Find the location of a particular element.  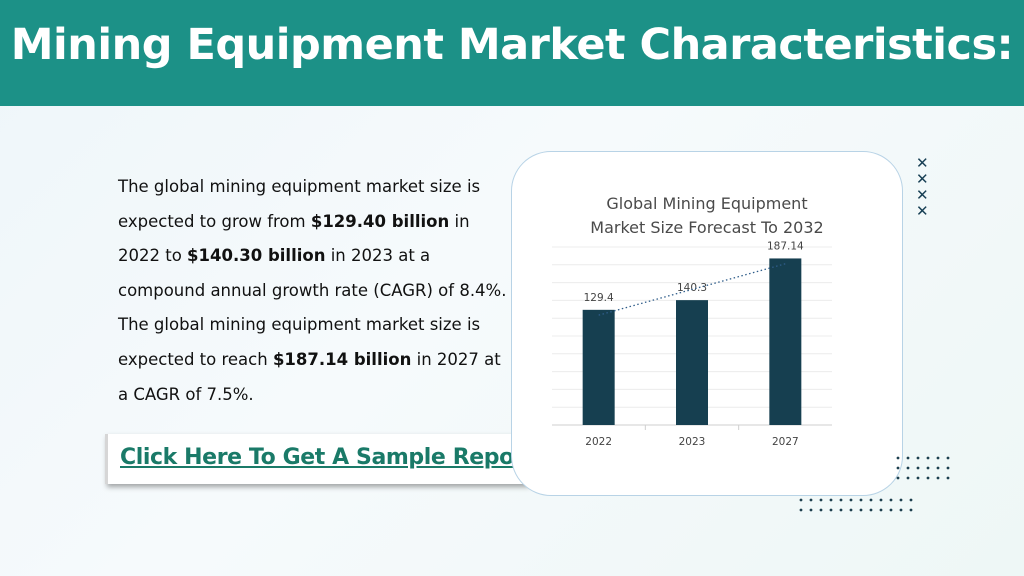

data-label-2022: 129.4 is located at coordinates (599, 298).